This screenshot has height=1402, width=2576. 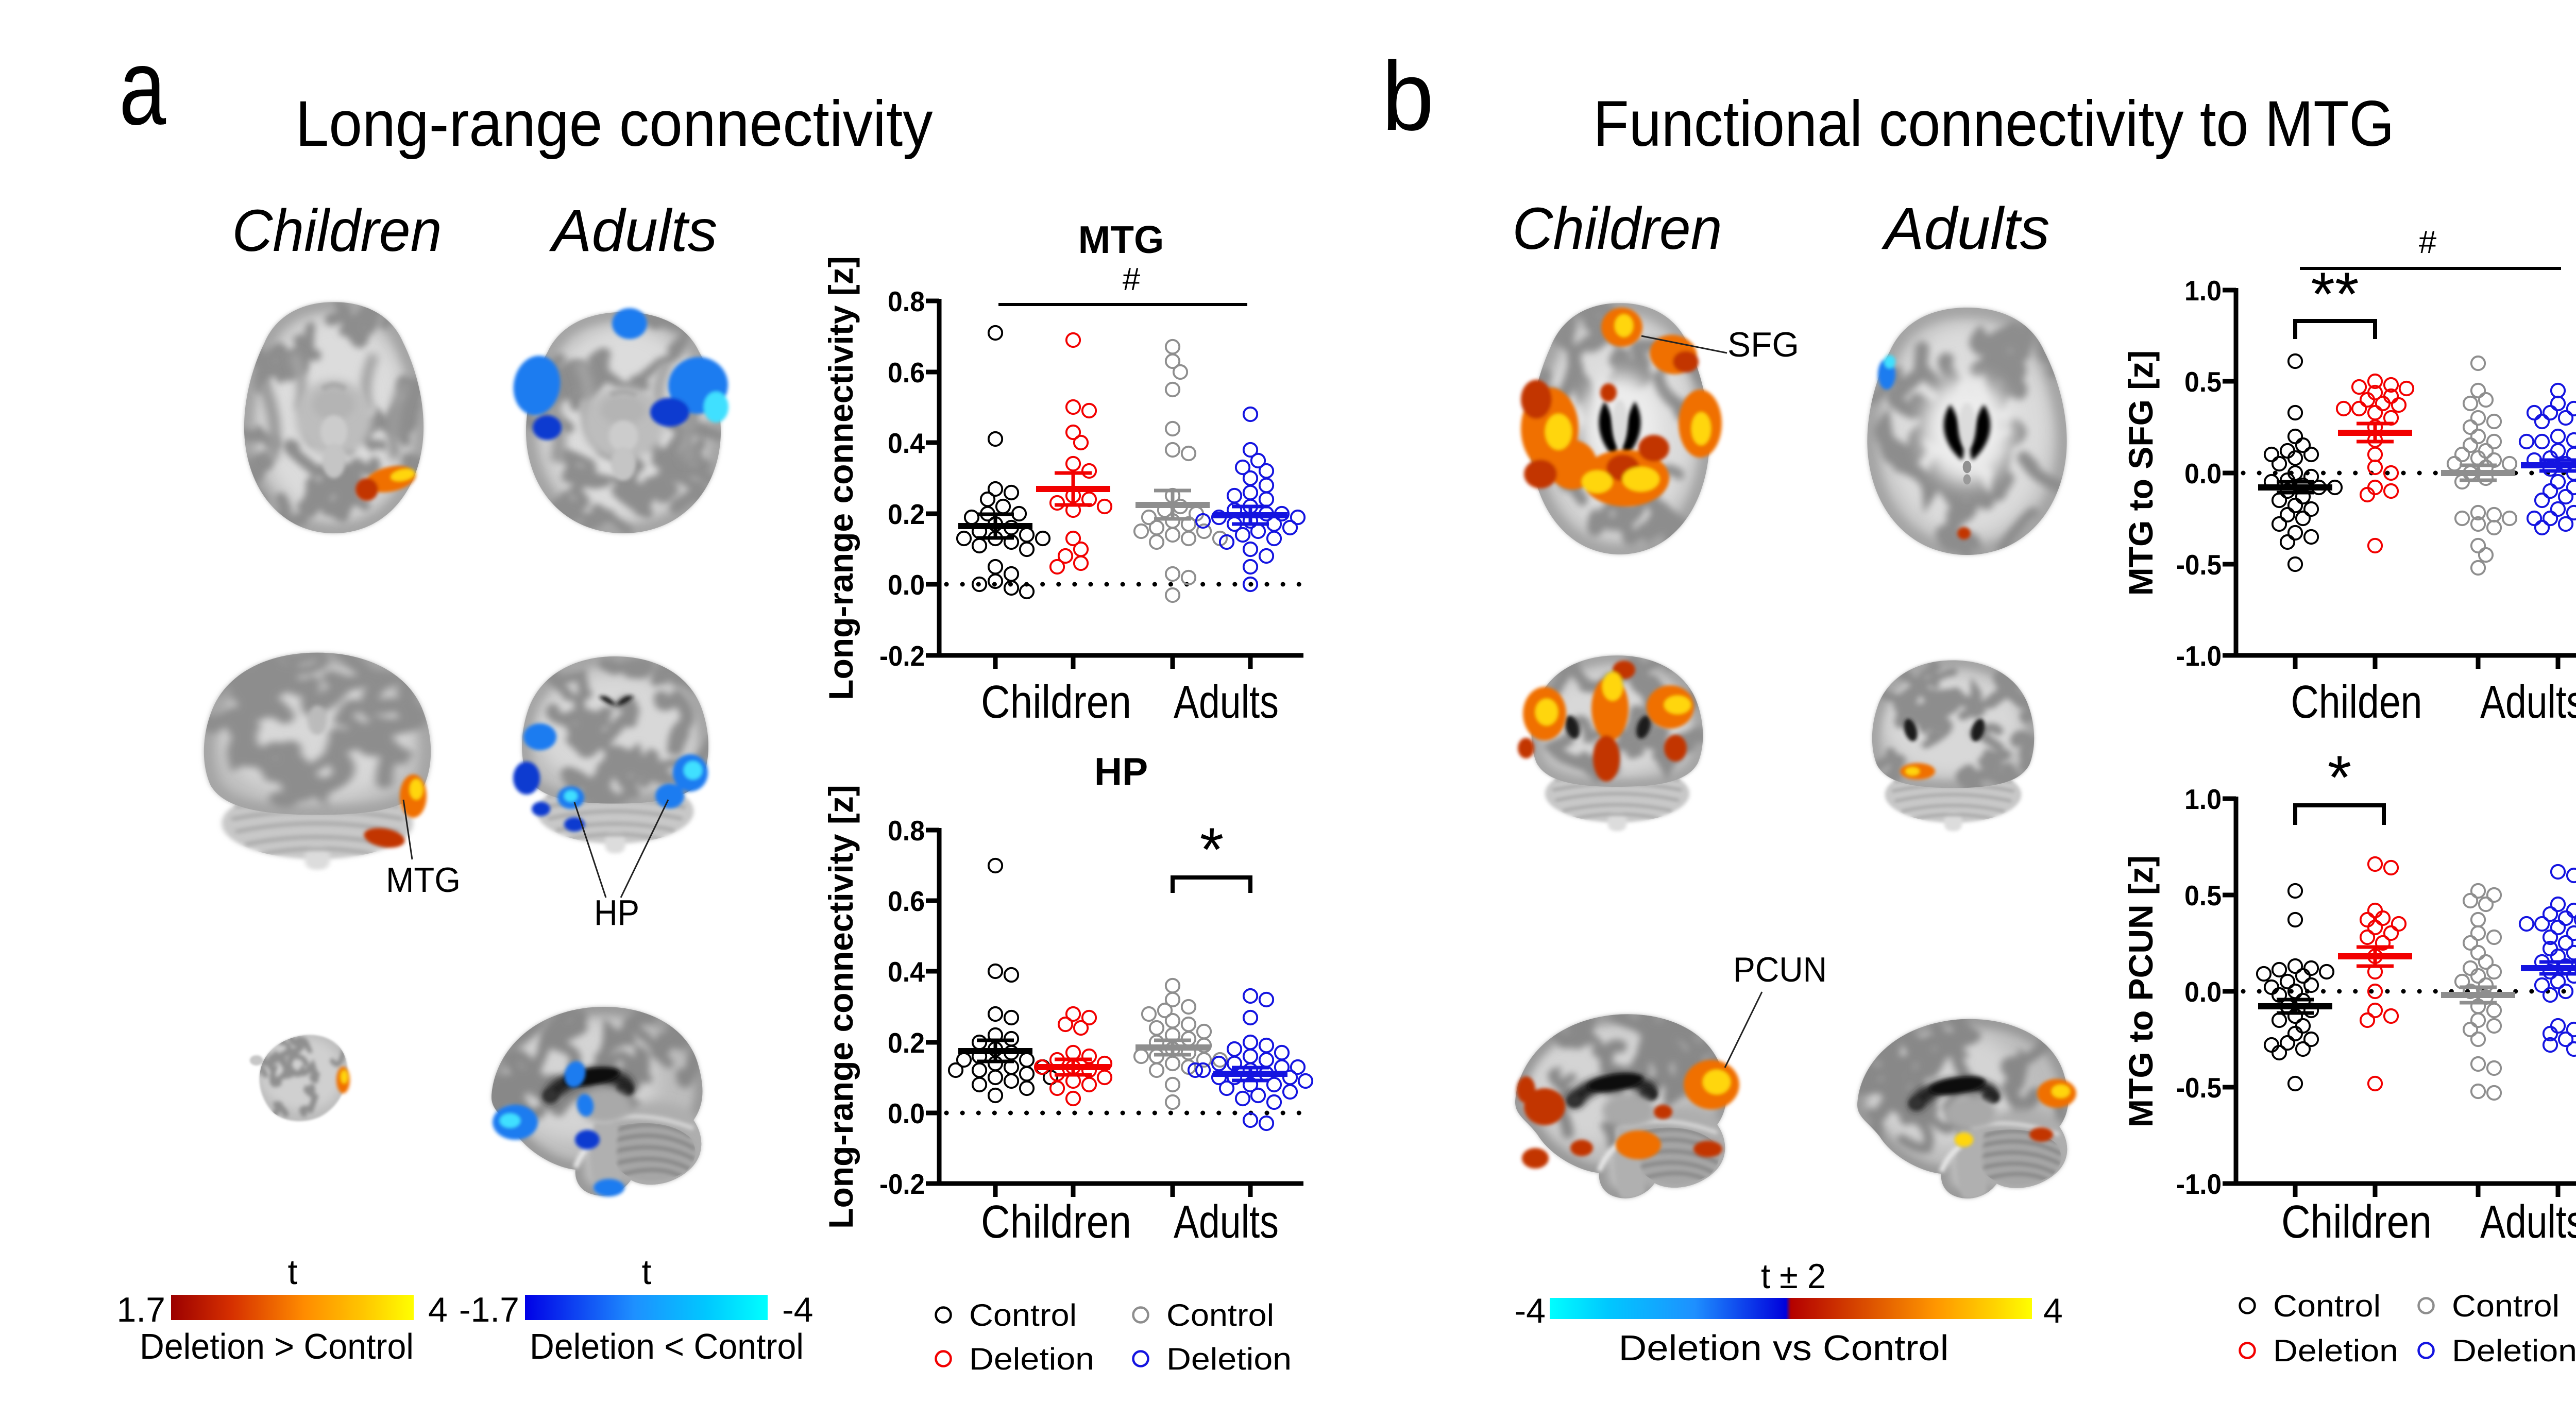 I want to click on svg-text: Childen, so click(x=2356, y=703).